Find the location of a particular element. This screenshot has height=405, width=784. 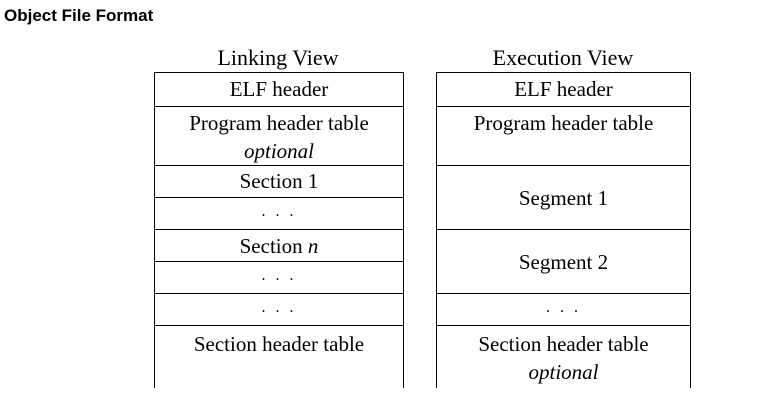

linking-section-1-label: Section 1 is located at coordinates (279, 181).